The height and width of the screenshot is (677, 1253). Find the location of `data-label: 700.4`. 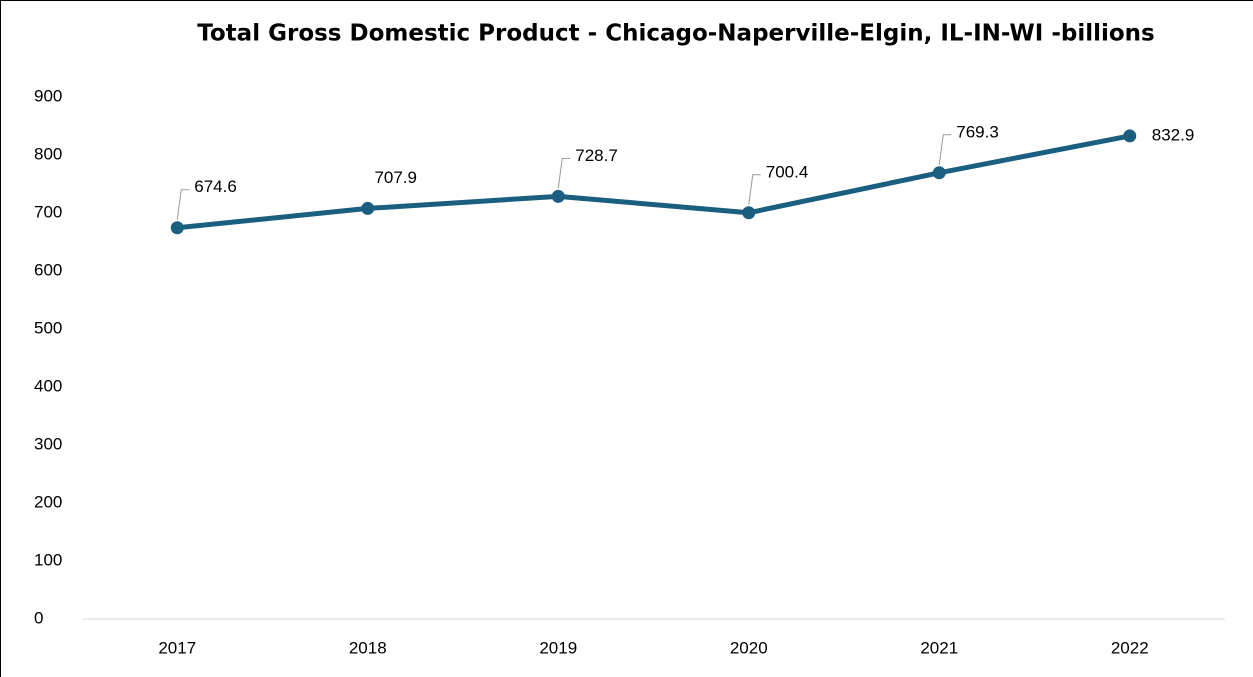

data-label: 700.4 is located at coordinates (787, 171).